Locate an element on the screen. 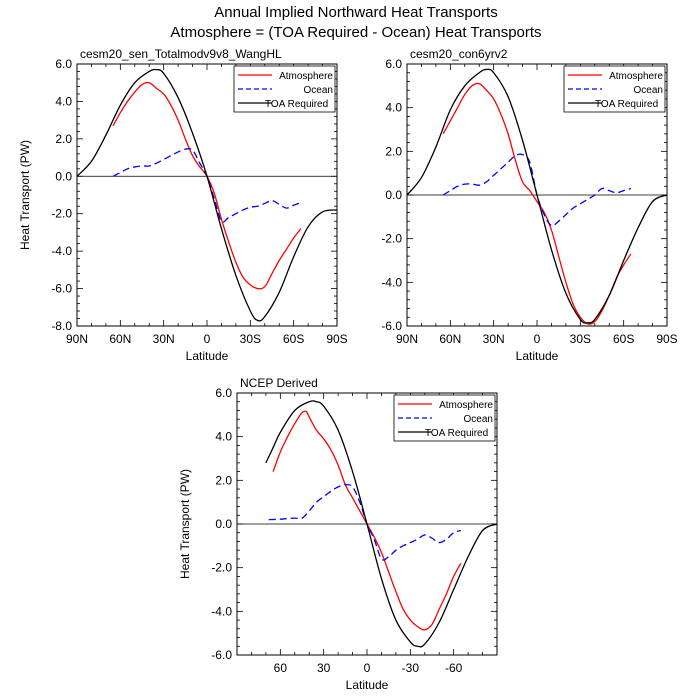 This screenshot has width=700, height=700. figure-title-line1: Annual Implied Northward Heat Transports is located at coordinates (355, 12).